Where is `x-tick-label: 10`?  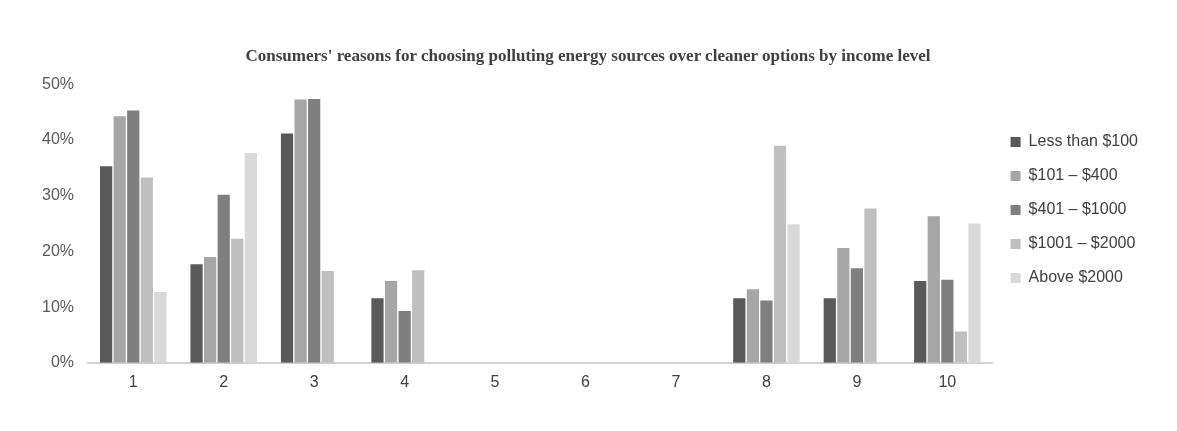
x-tick-label: 10 is located at coordinates (947, 381).